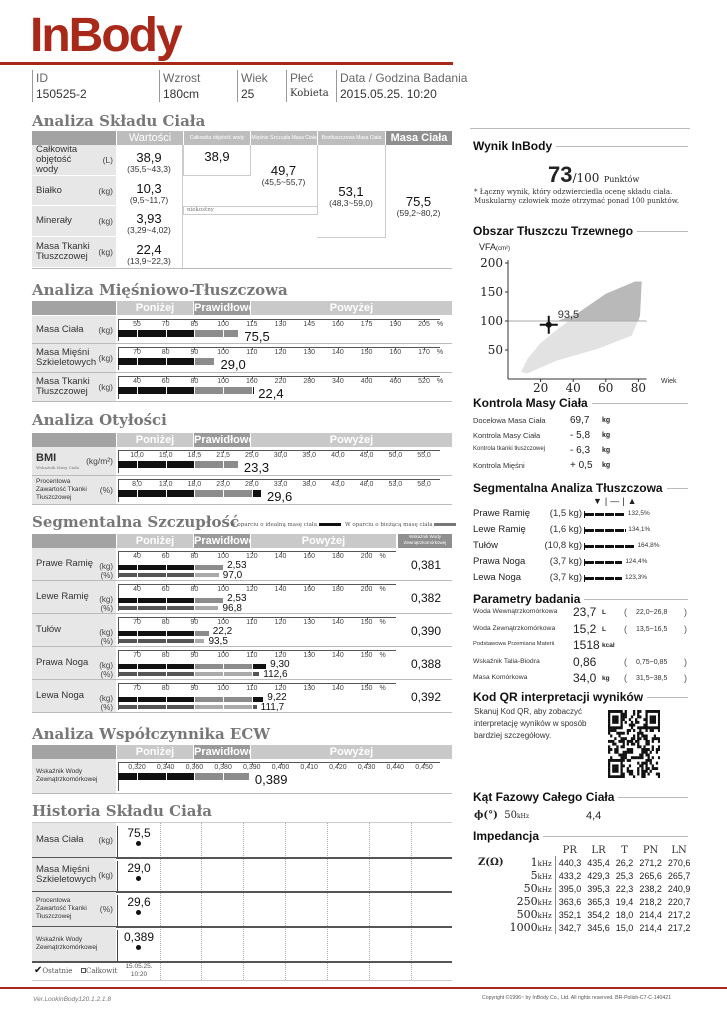 The width and height of the screenshot is (727, 1024). What do you see at coordinates (338, 767) in the screenshot?
I see `tick-label: 0,420` at bounding box center [338, 767].